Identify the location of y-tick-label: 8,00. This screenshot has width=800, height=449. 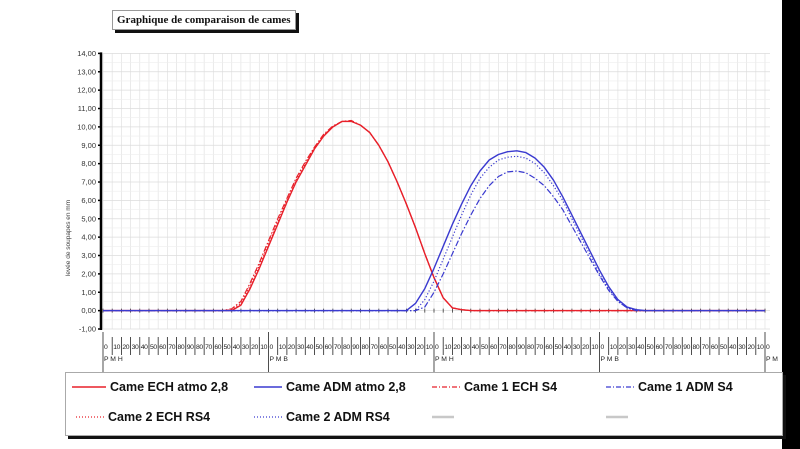
(88, 163).